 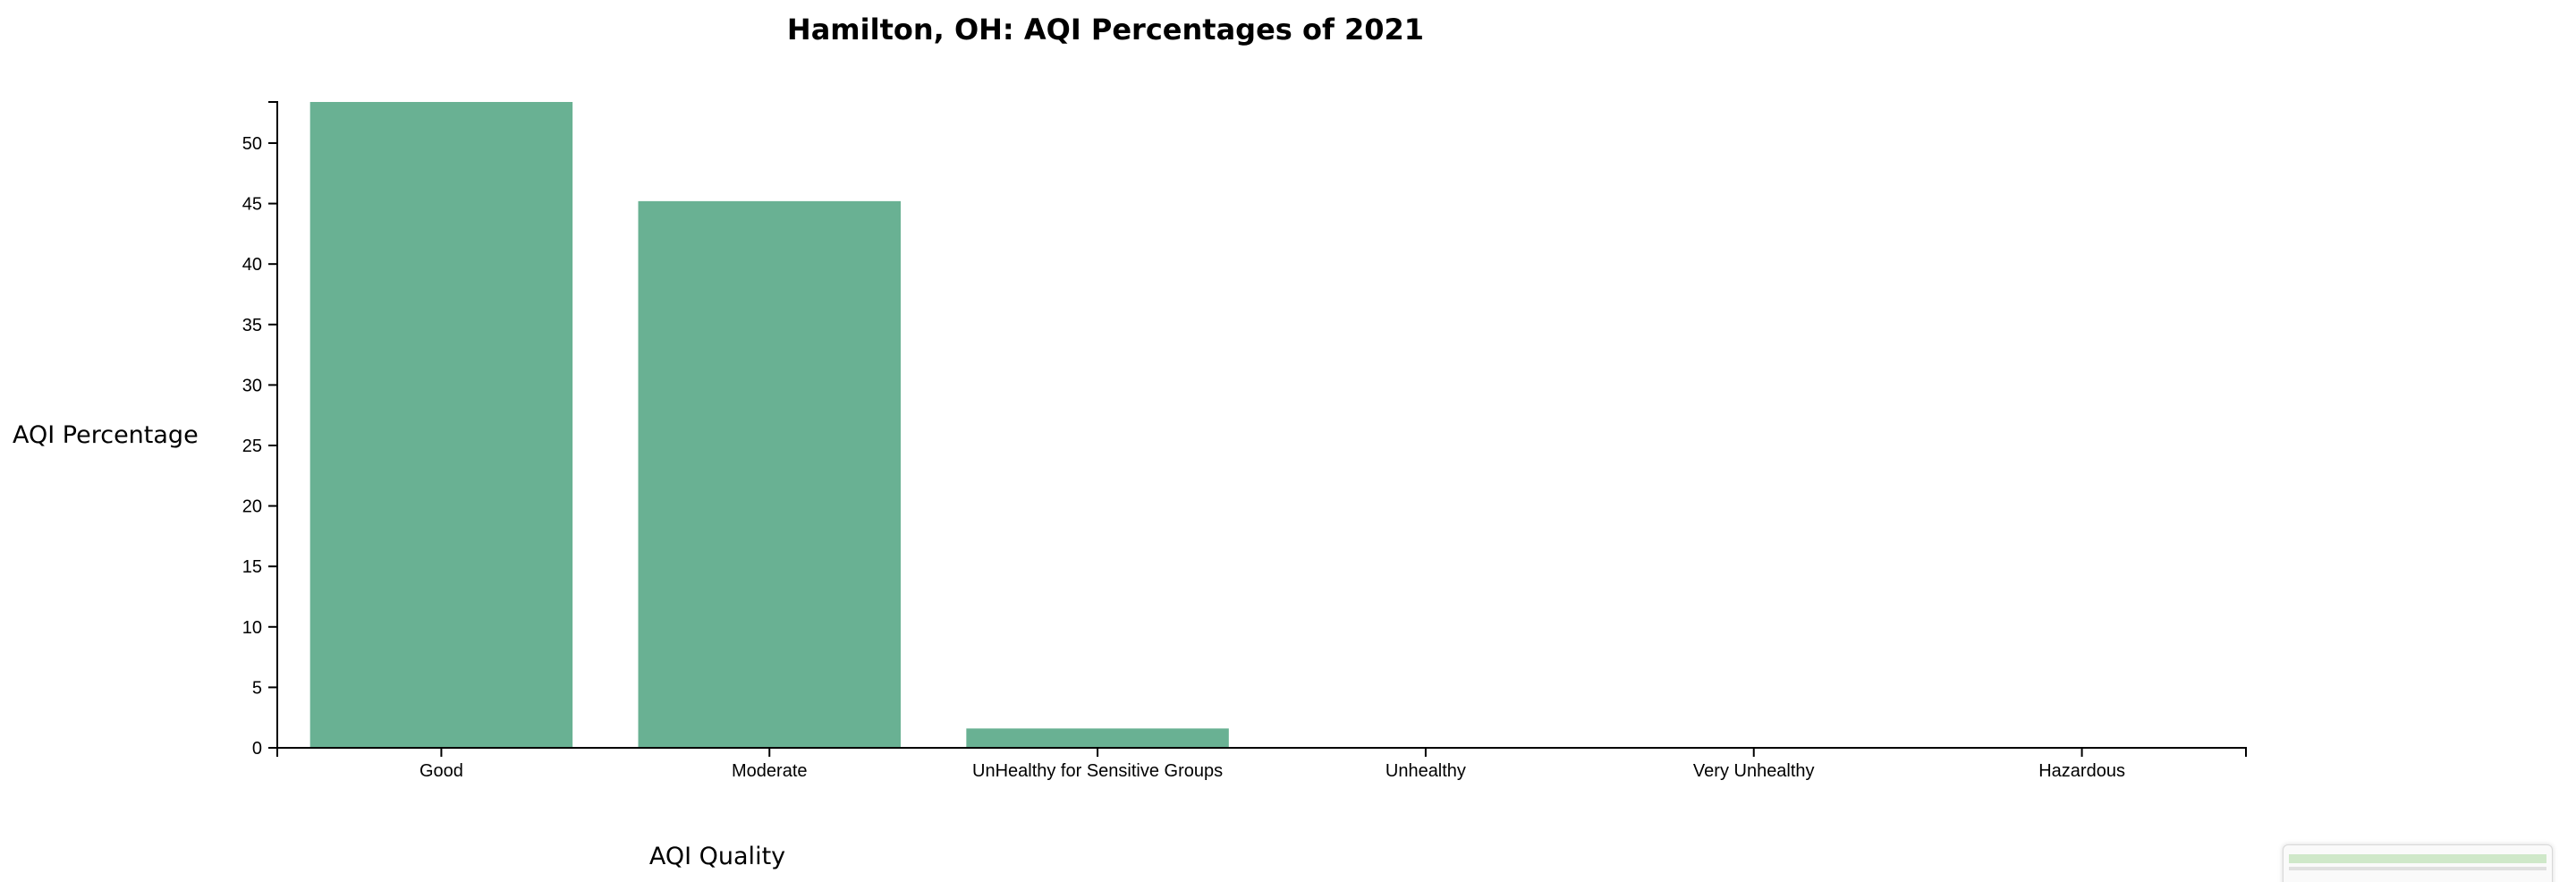 I want to click on y-tick-label: 45, so click(x=252, y=205).